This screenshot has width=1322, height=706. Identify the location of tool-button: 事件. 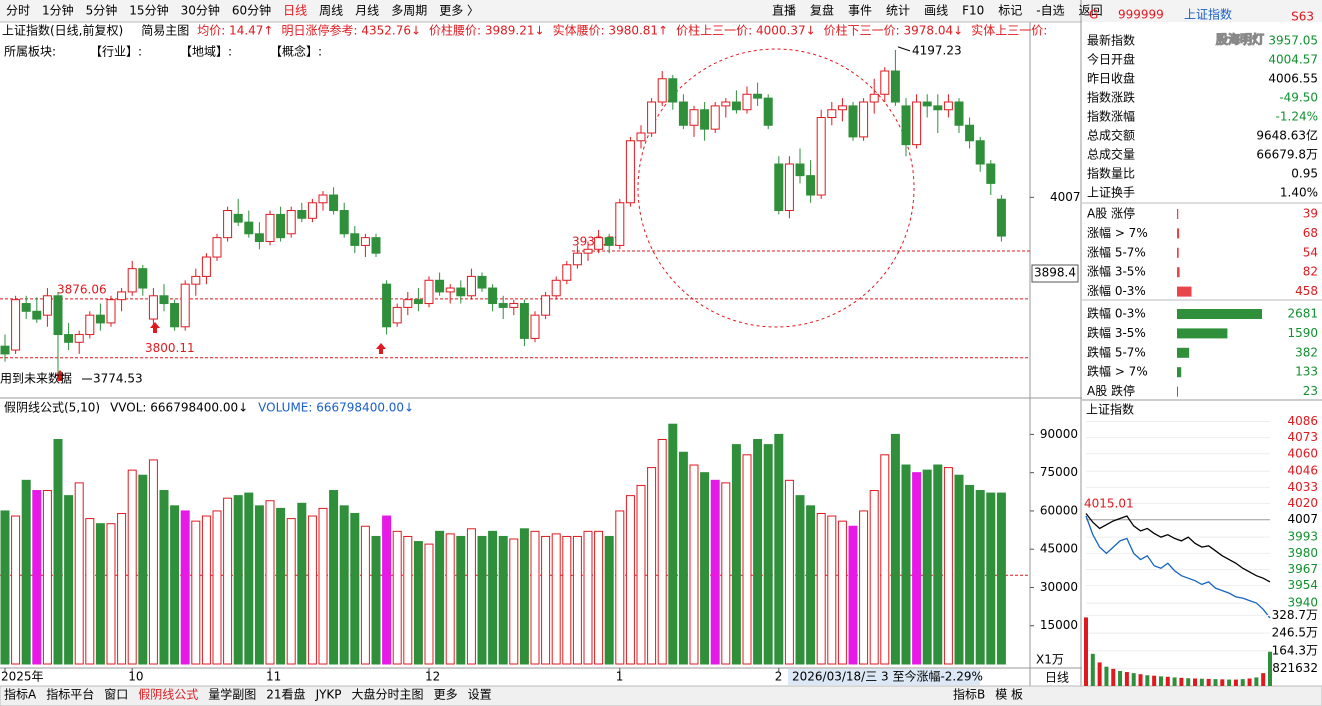
(860, 11).